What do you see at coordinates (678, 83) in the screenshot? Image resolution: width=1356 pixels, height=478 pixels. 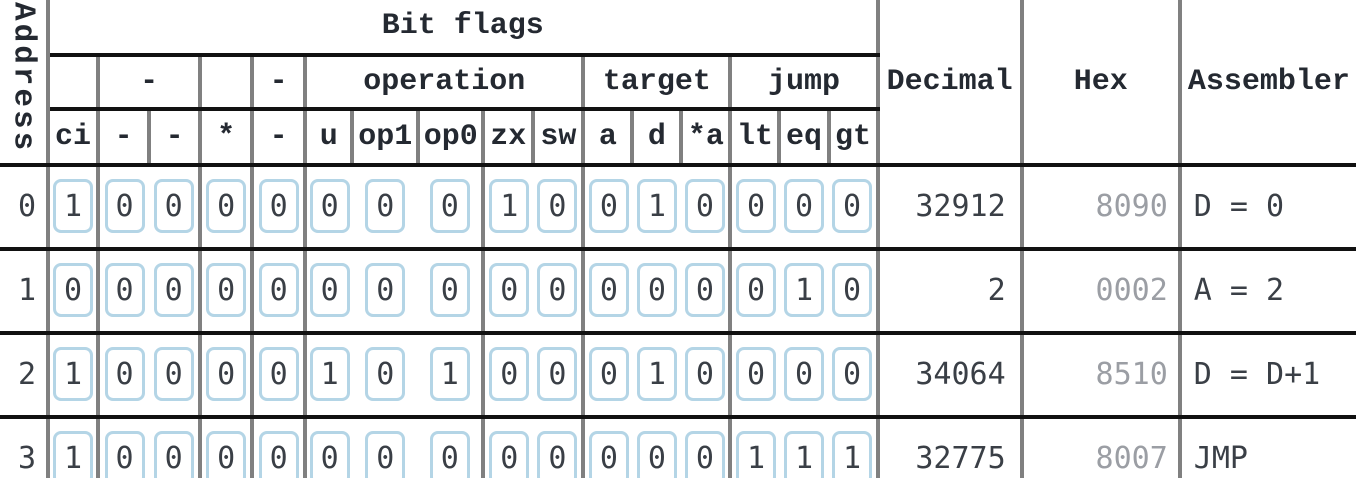 I see `group-header-row: - - operation target jump` at bounding box center [678, 83].